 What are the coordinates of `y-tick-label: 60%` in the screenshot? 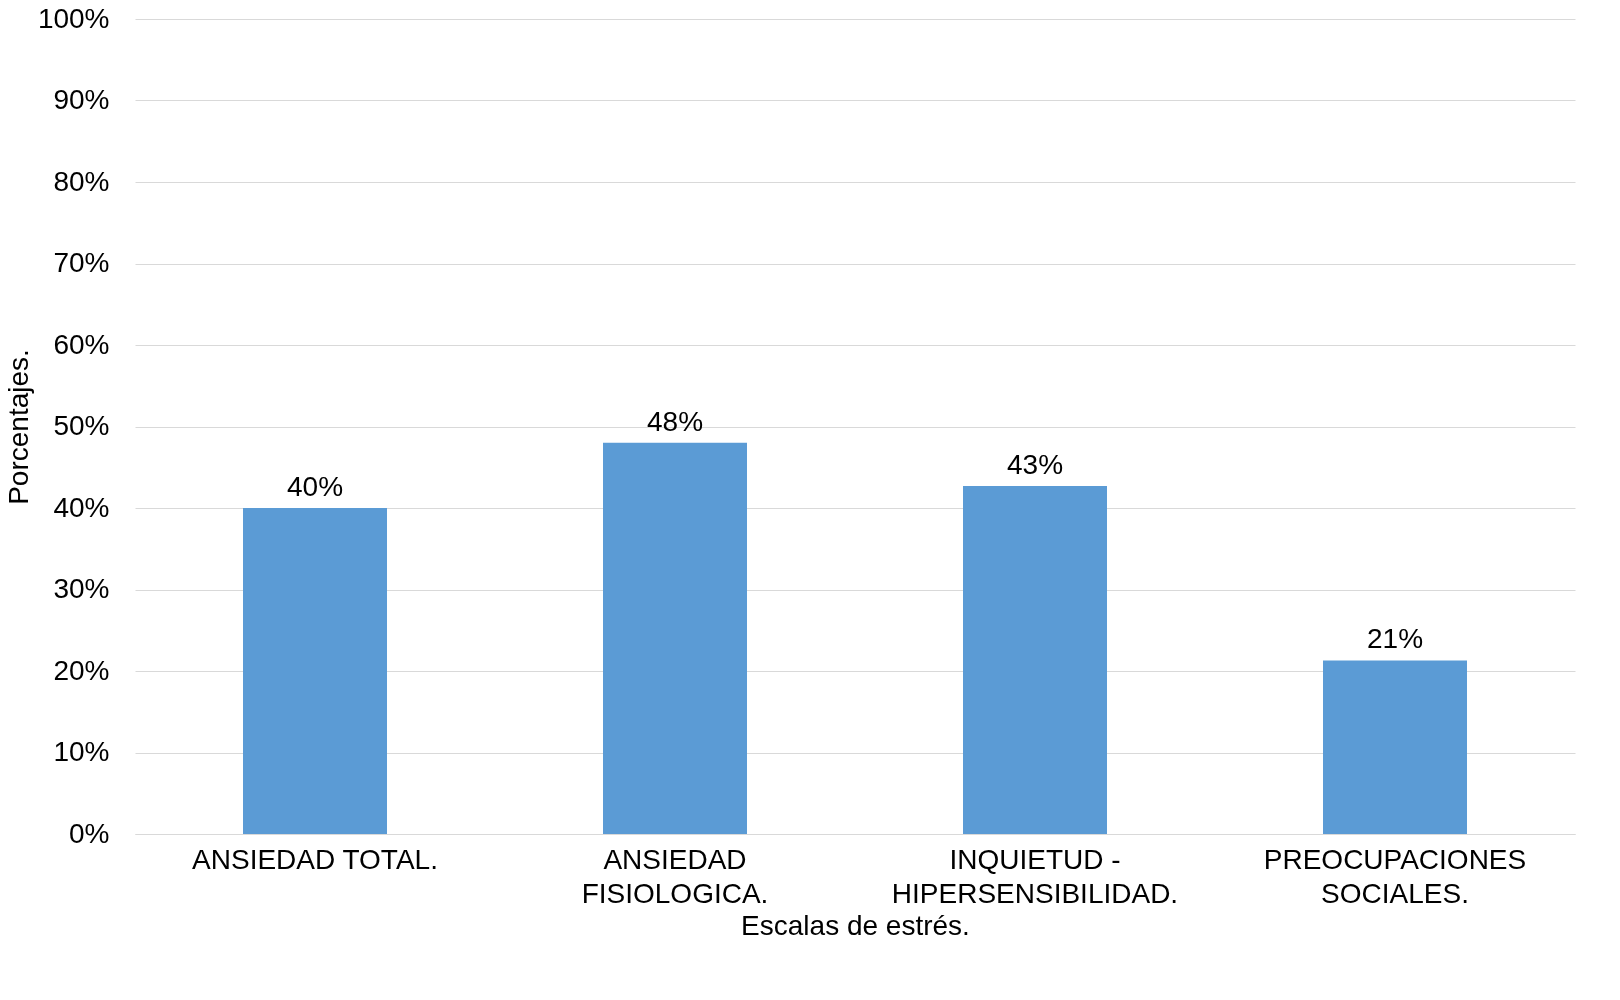 It's located at (81, 344).